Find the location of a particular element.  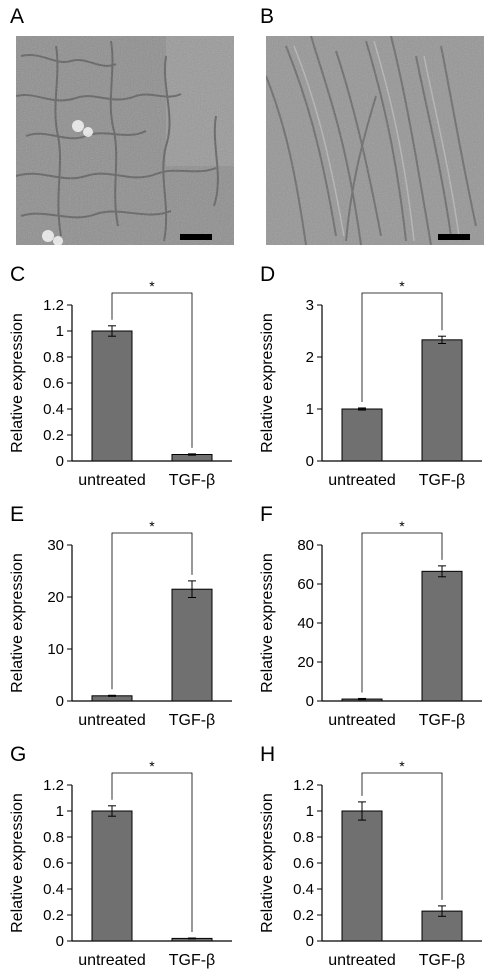

panel-letter-a: A is located at coordinates (17, 16).